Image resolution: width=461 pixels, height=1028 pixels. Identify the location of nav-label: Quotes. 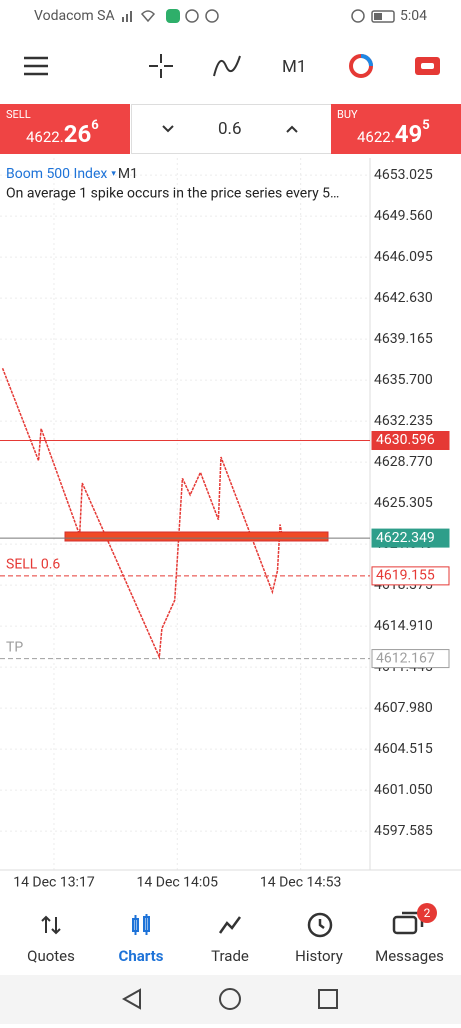
(51, 956).